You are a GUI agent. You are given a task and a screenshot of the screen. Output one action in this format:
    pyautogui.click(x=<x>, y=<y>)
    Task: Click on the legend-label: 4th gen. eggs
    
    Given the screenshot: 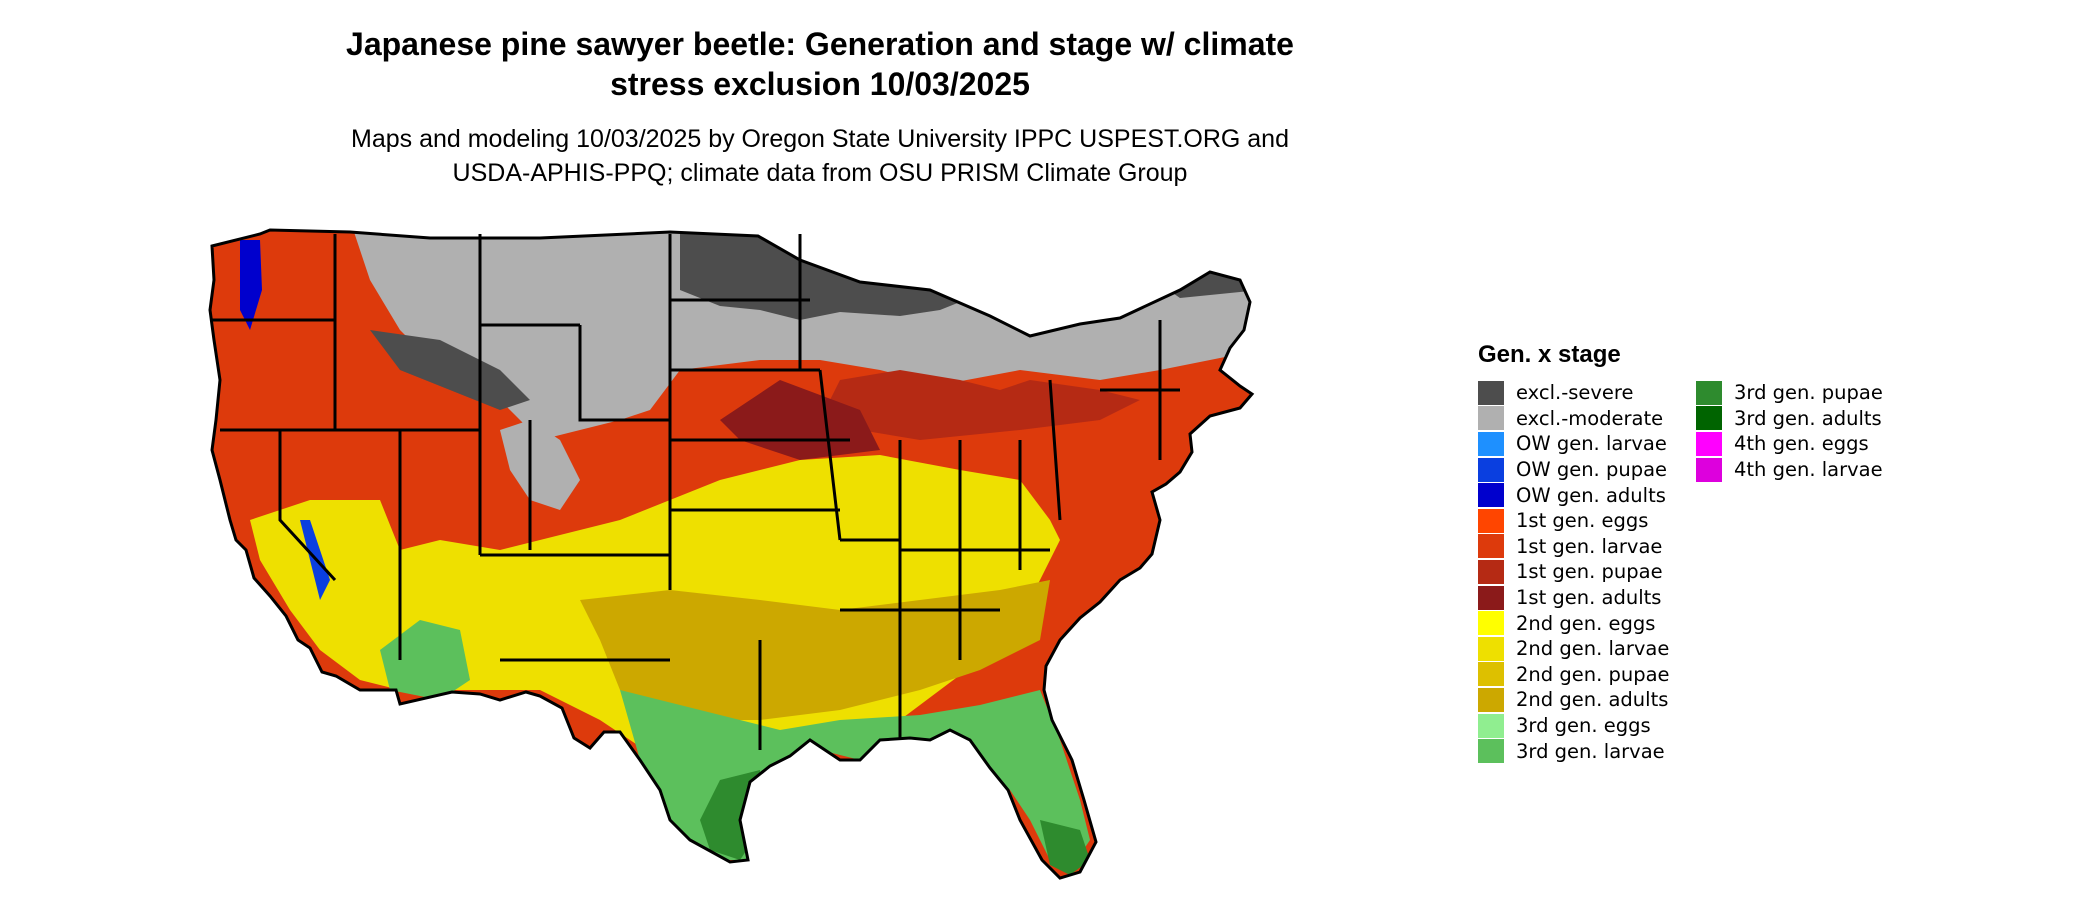 What is the action you would take?
    pyautogui.click(x=1801, y=444)
    